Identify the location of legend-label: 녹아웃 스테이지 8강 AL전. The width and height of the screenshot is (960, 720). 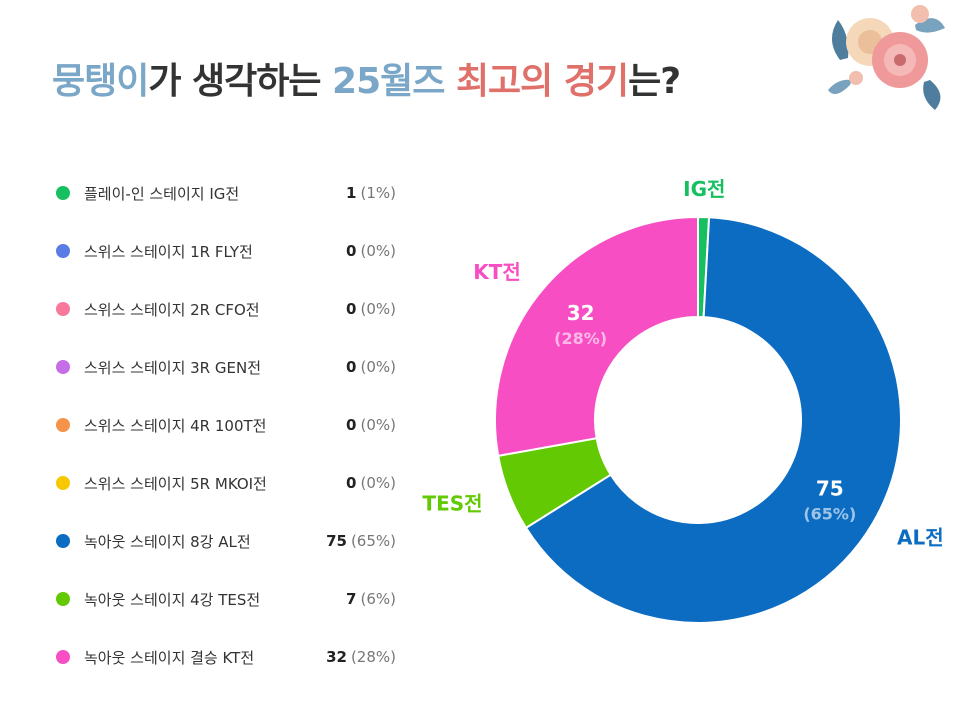
(167, 541).